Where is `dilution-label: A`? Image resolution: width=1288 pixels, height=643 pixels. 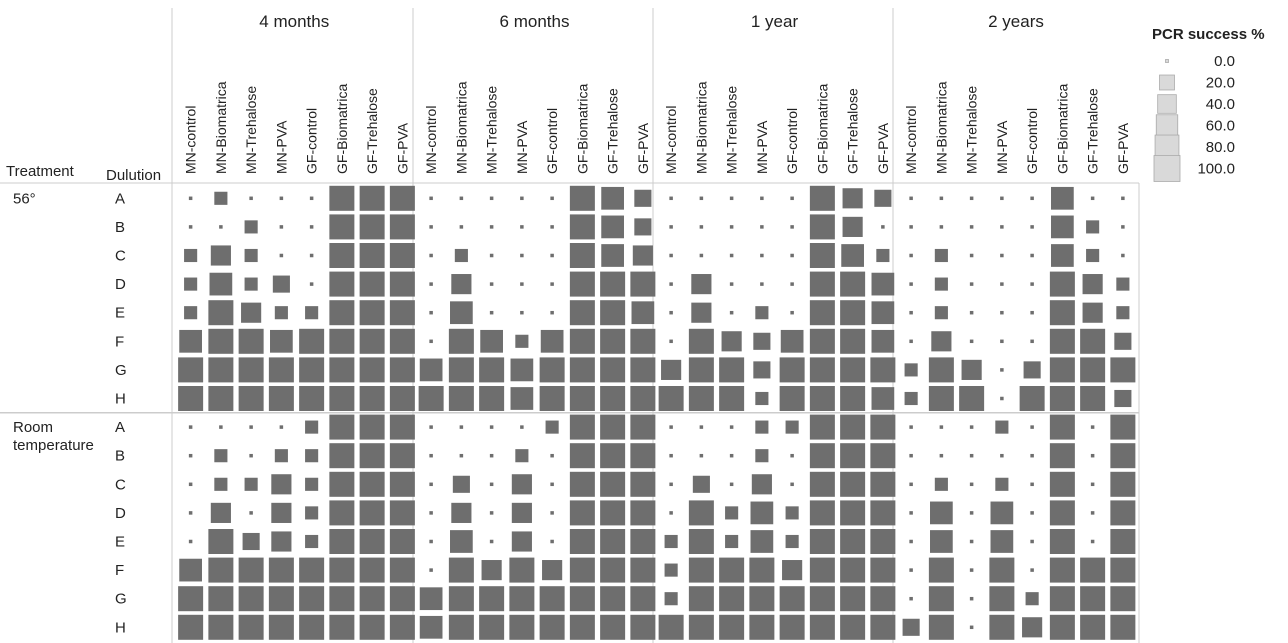
dilution-label: A is located at coordinates (120, 198).